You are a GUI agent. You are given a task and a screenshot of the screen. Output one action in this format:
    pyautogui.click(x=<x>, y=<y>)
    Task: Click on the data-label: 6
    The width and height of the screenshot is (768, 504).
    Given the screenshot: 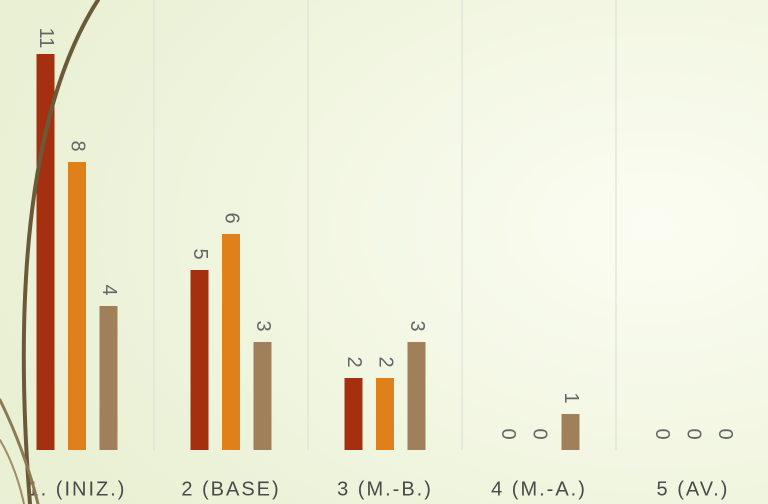 What is the action you would take?
    pyautogui.click(x=232, y=217)
    